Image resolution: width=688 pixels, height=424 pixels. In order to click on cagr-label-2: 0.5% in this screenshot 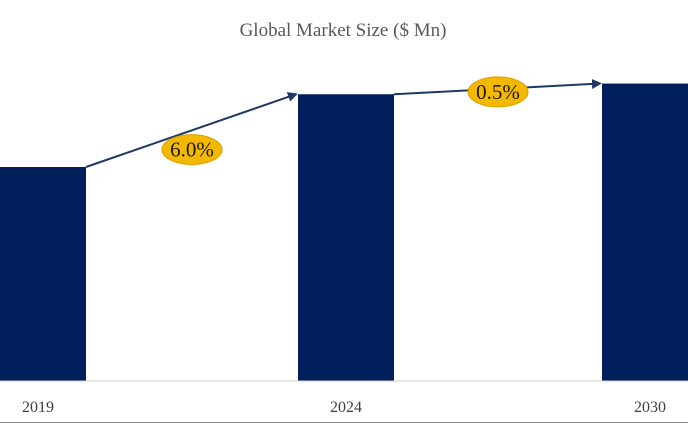, I will do `click(498, 92)`.